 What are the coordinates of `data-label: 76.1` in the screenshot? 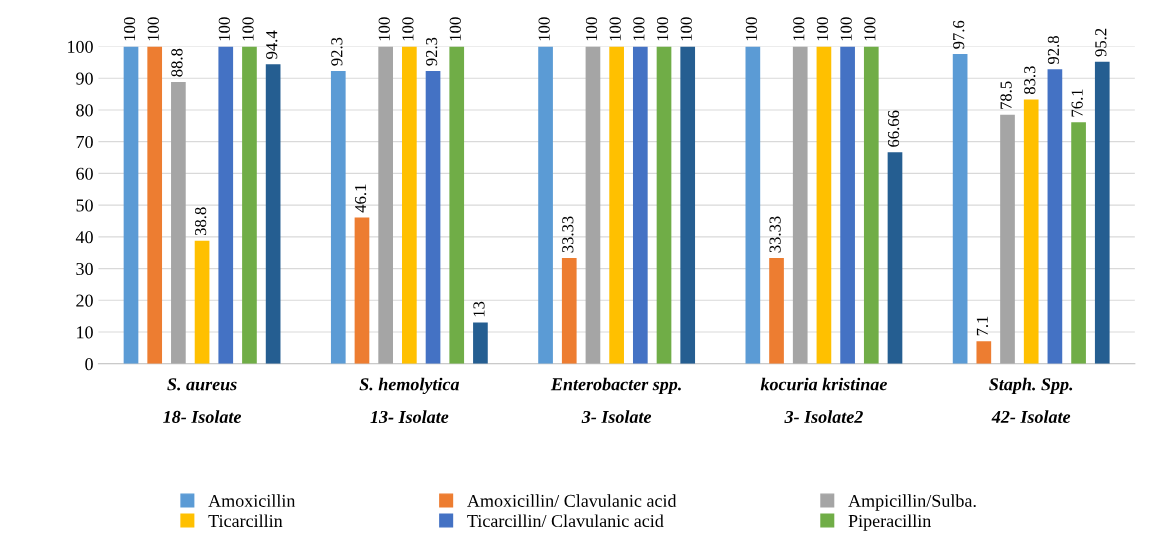 It's located at (1077, 103).